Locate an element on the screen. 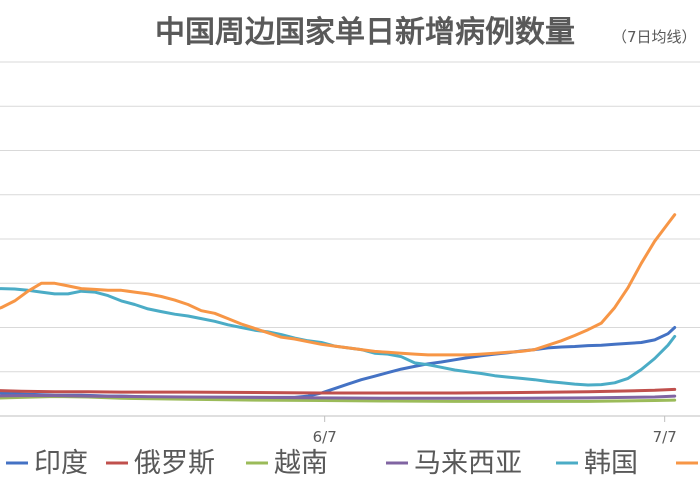  legend-item: 韩国 is located at coordinates (597, 463).